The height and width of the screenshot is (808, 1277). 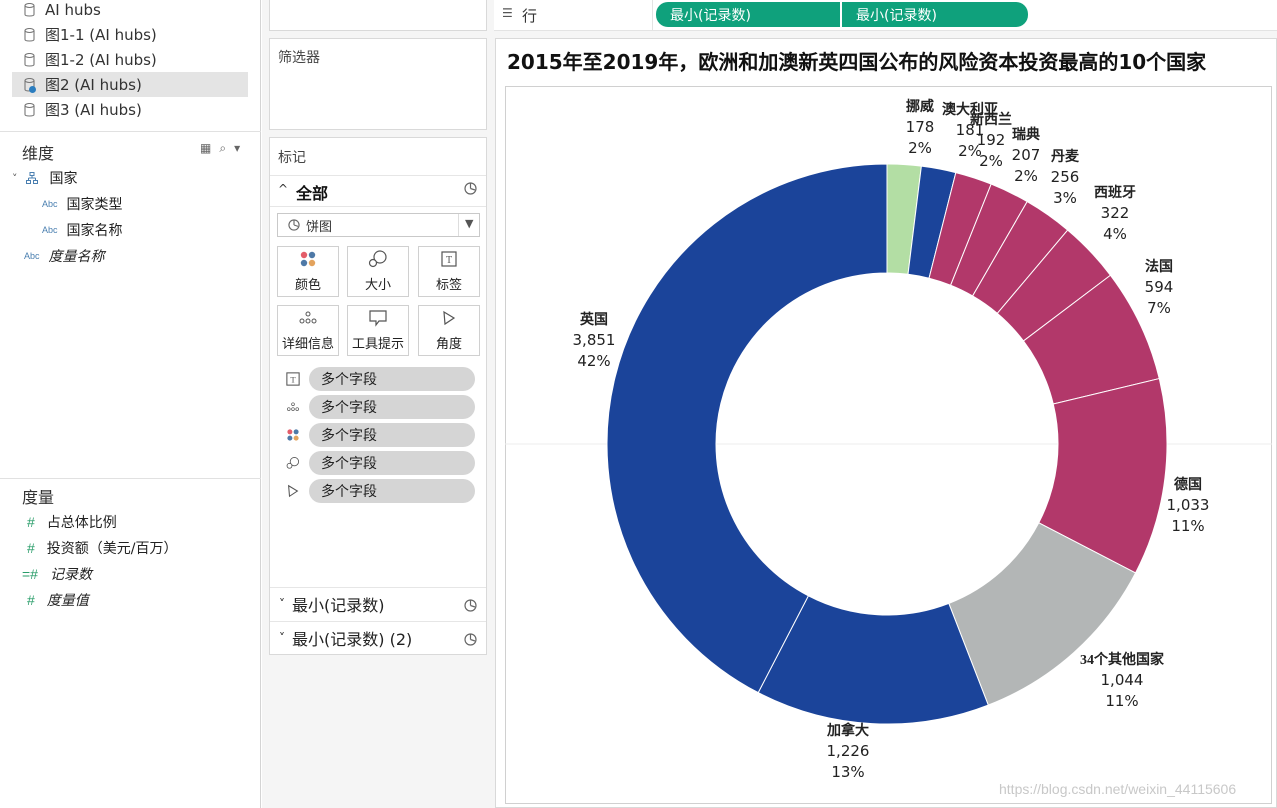 What do you see at coordinates (378, 603) in the screenshot?
I see `sub-marks-min-records: ˅ 最小(记录数)` at bounding box center [378, 603].